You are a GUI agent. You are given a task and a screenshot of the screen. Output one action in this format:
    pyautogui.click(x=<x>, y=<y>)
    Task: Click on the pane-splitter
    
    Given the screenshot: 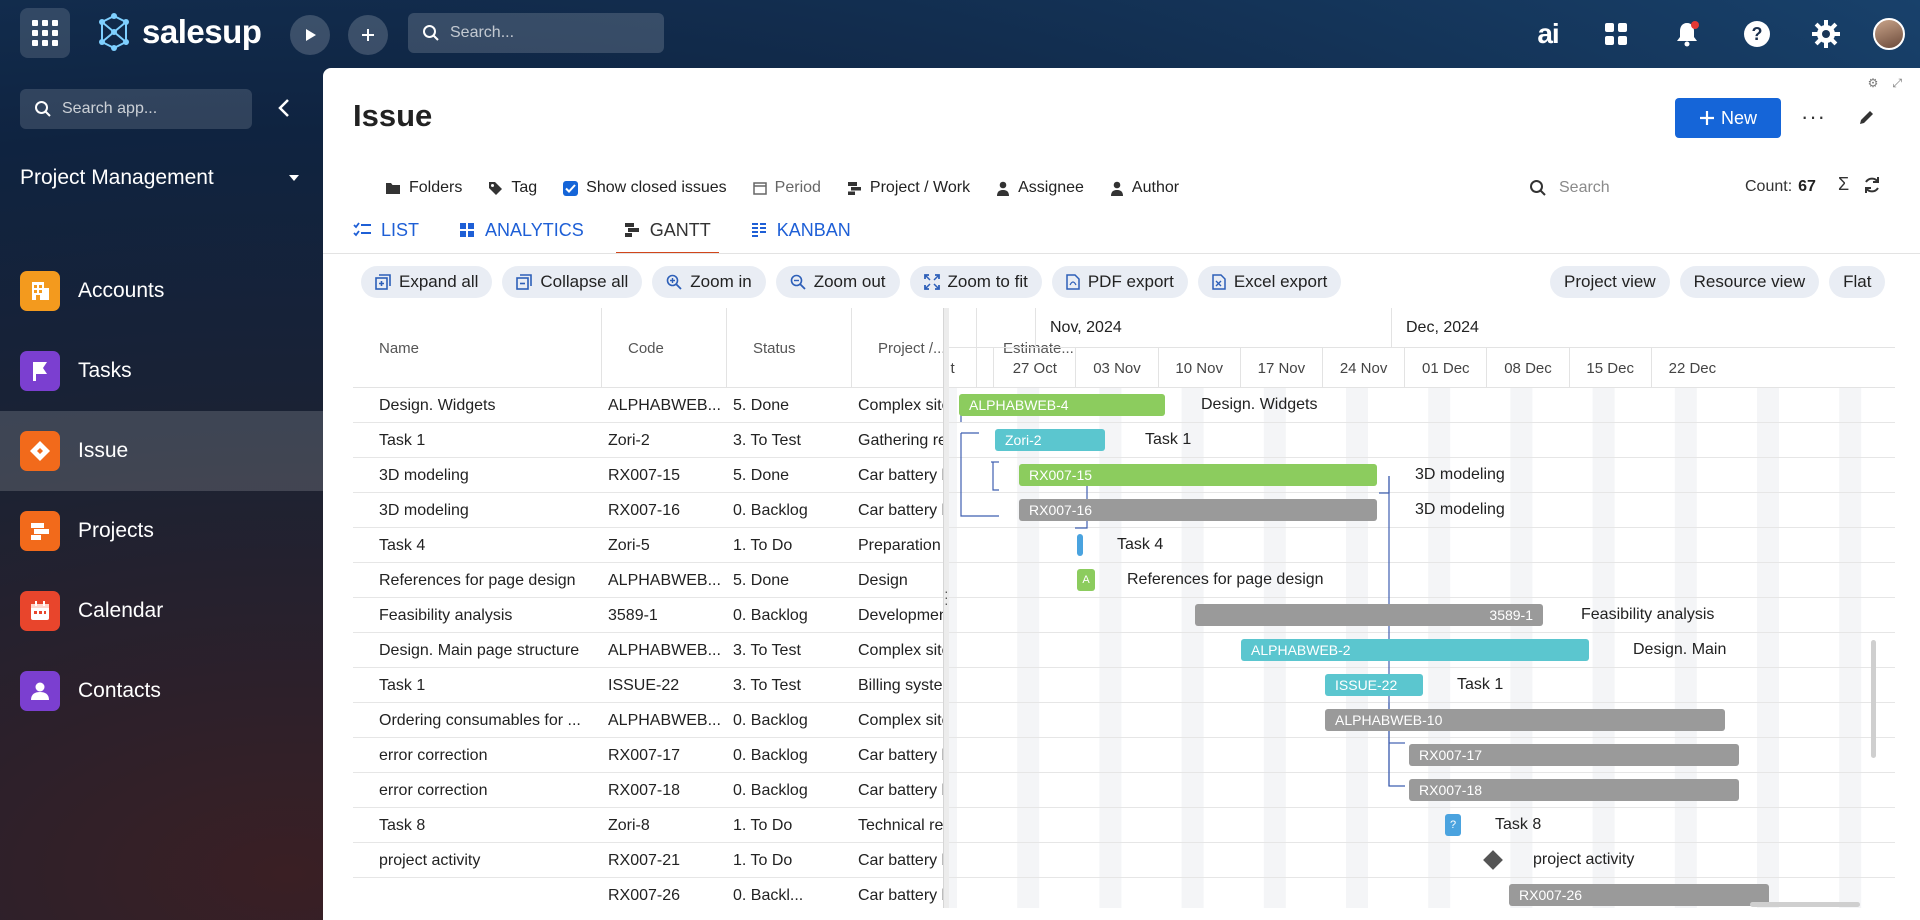 What is the action you would take?
    pyautogui.click(x=946, y=608)
    